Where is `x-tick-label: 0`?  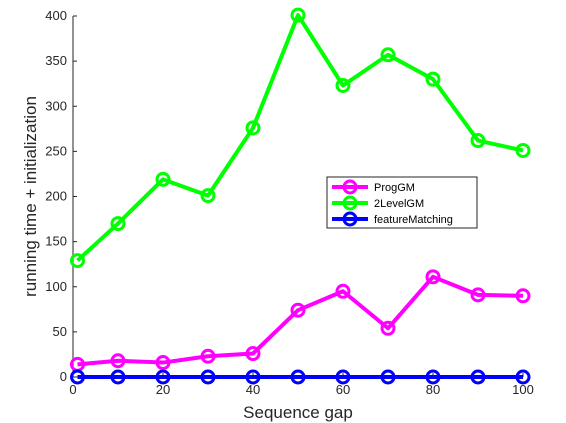
x-tick-label: 0 is located at coordinates (72, 389).